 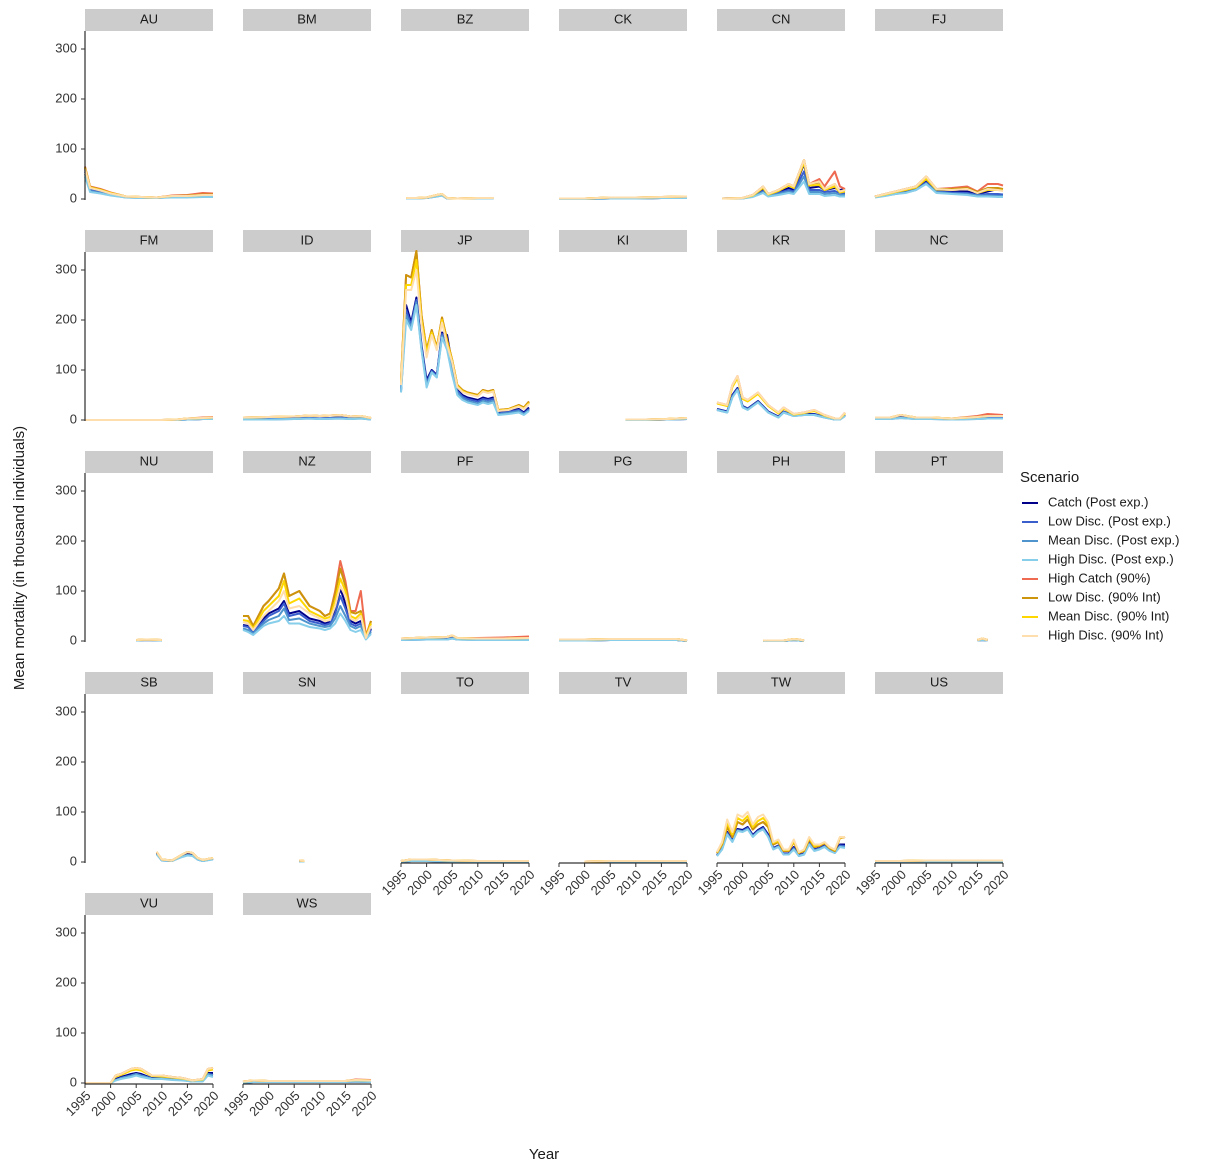 I want to click on strip-label: ID, so click(x=307, y=239).